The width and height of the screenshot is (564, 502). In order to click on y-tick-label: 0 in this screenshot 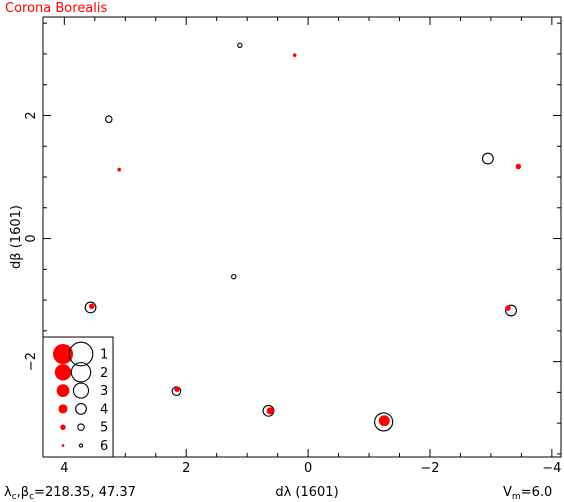, I will do `click(31, 238)`.